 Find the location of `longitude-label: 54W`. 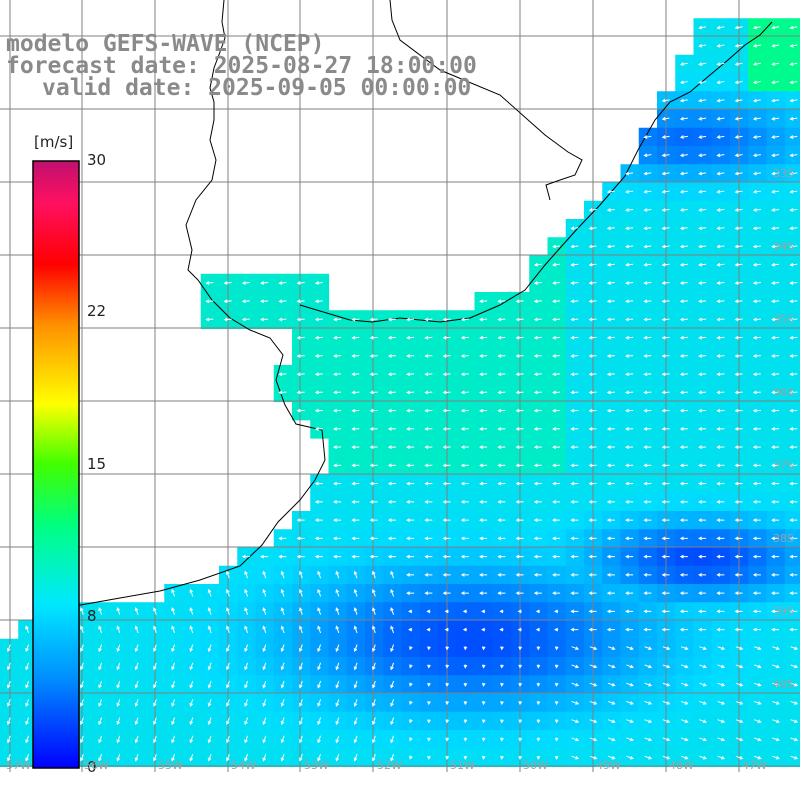

longitude-label: 54W is located at coordinates (243, 765).